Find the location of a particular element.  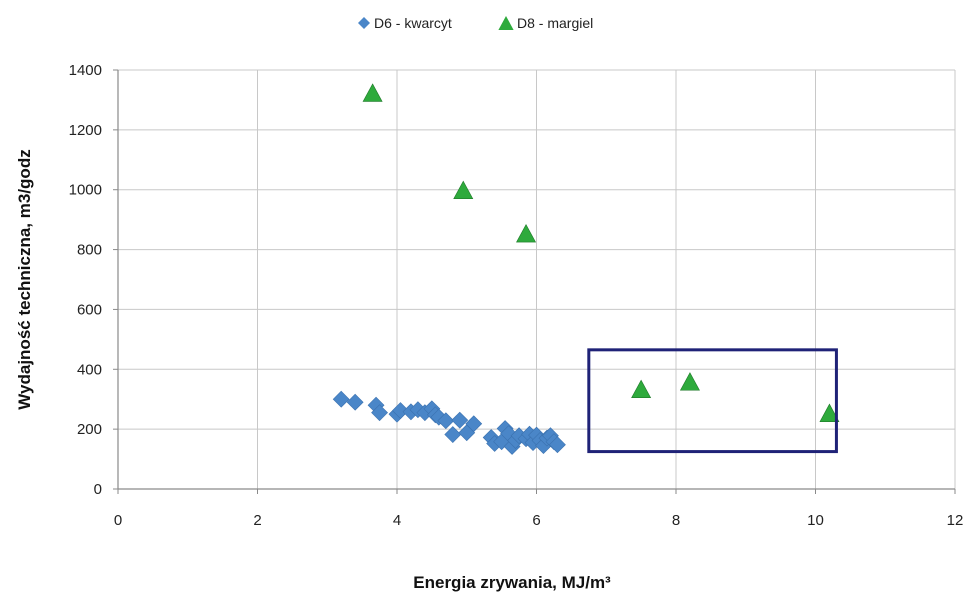

y-tick-label: 400 is located at coordinates (89, 369).